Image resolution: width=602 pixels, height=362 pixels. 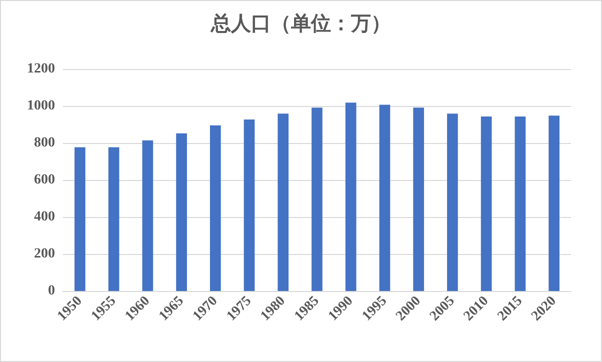 I want to click on y-tick-label: 1000, so click(x=41, y=106).